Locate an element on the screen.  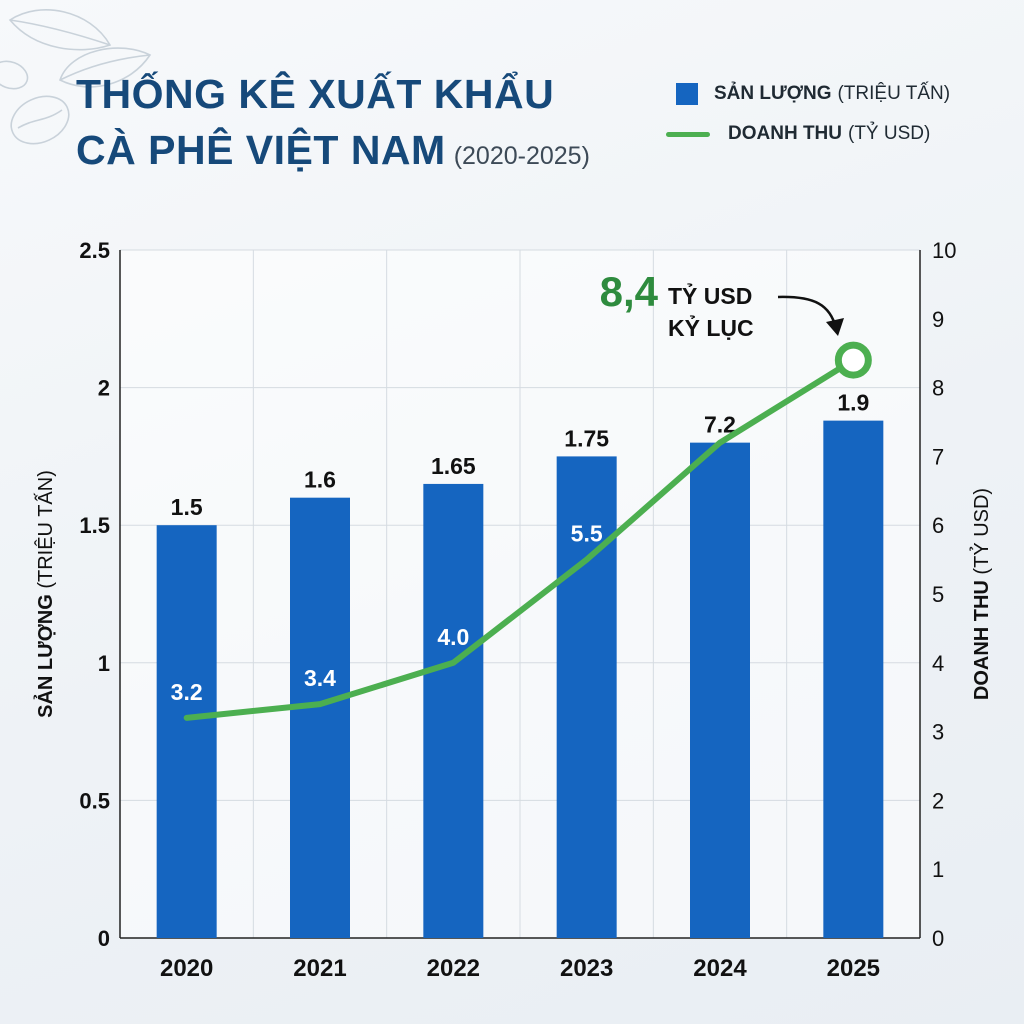
left-axis-title-name: SẢN LƯỢNG is located at coordinates (45, 653).